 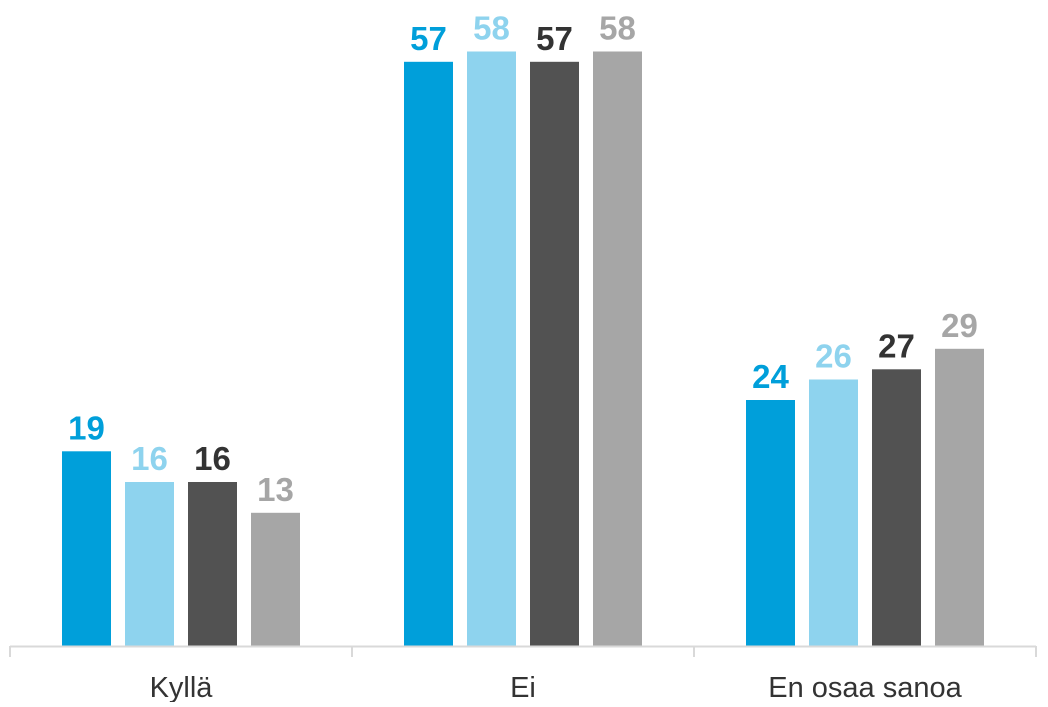 I want to click on x-tick-label-2: En osaa sanoa, so click(x=865, y=687).